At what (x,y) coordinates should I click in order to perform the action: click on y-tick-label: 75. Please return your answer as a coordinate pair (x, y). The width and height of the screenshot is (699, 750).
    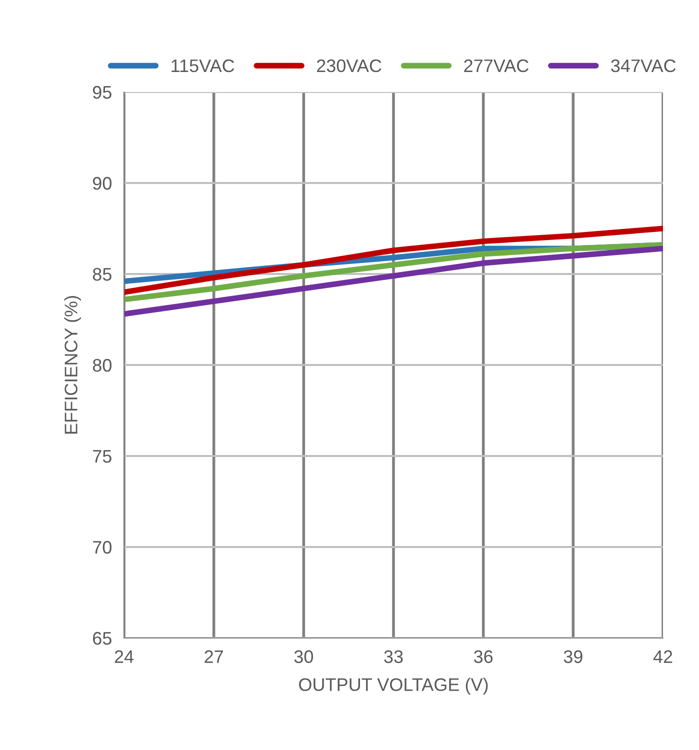
    Looking at the image, I should click on (102, 456).